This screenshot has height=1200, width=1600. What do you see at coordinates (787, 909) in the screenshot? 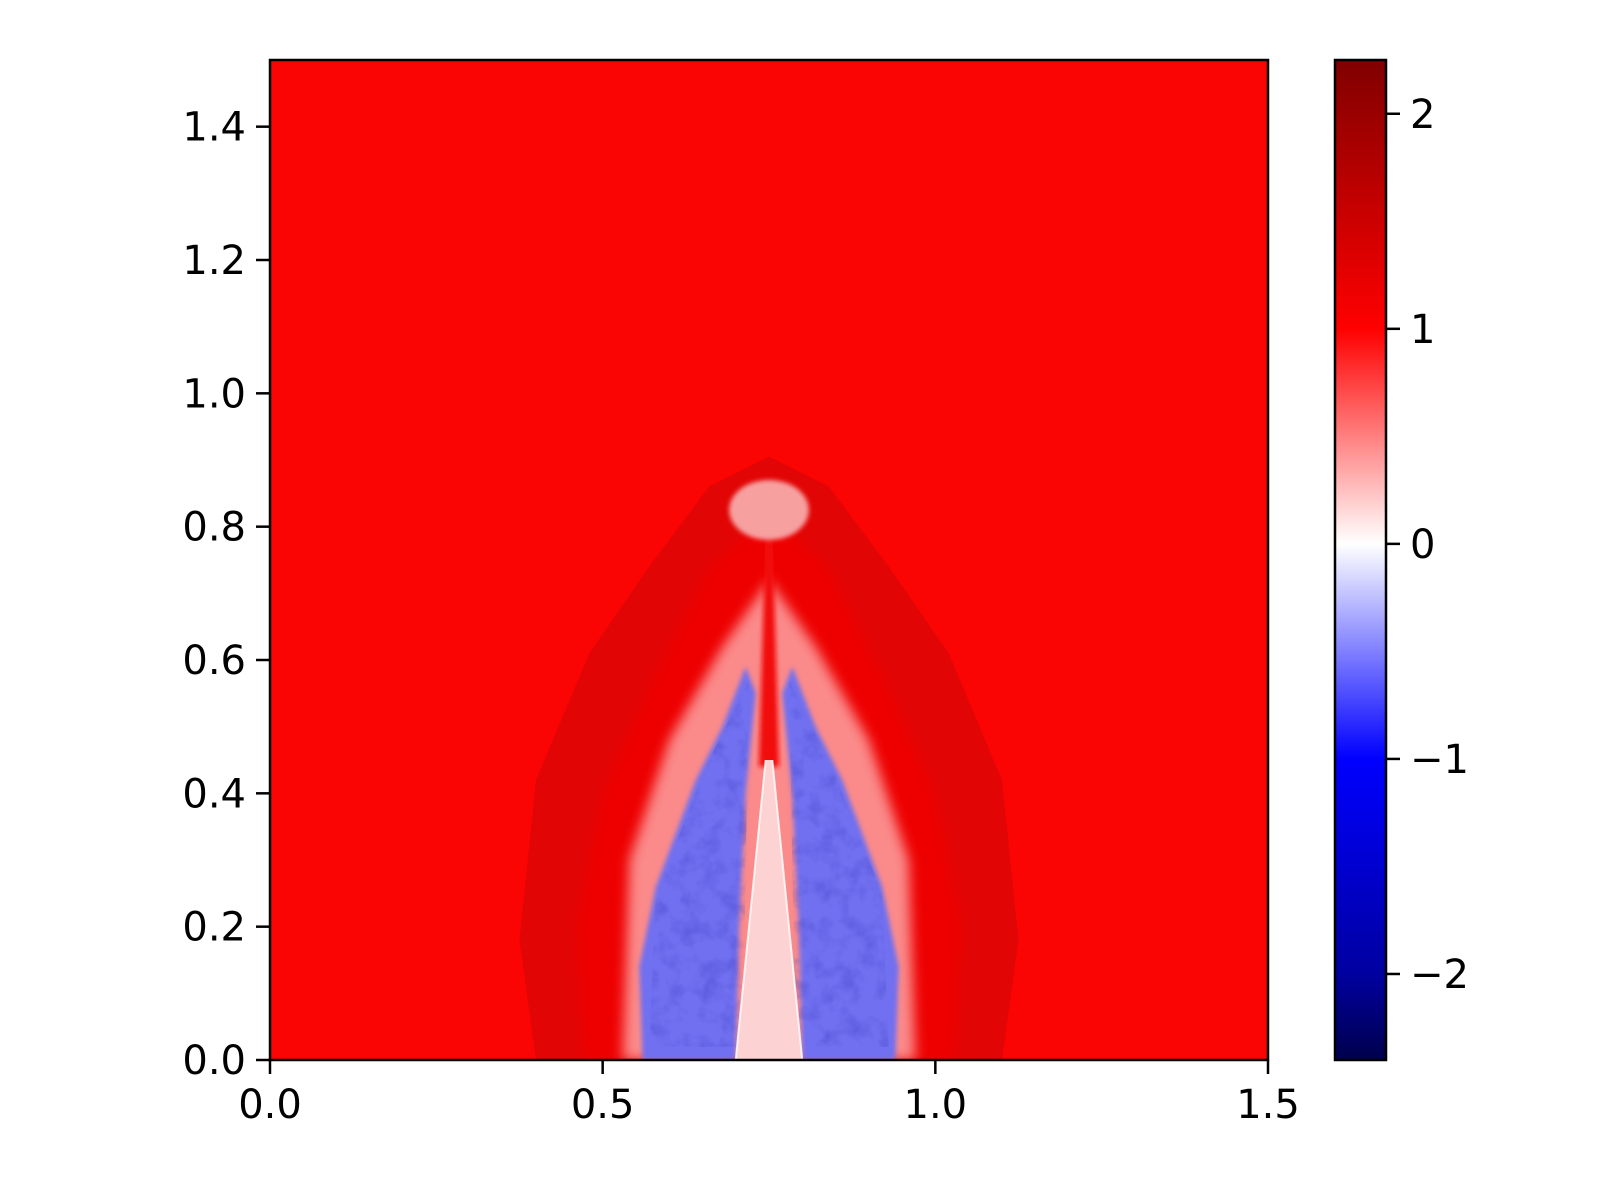
I see `jet-edge-right` at bounding box center [787, 909].